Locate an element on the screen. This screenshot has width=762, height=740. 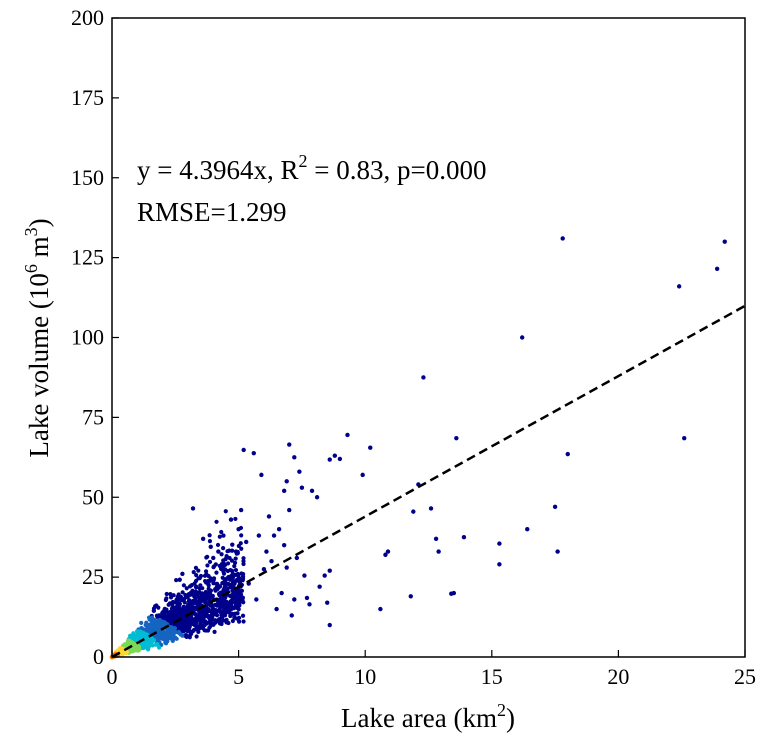
y-tick-label: 50 is located at coordinates (93, 496).